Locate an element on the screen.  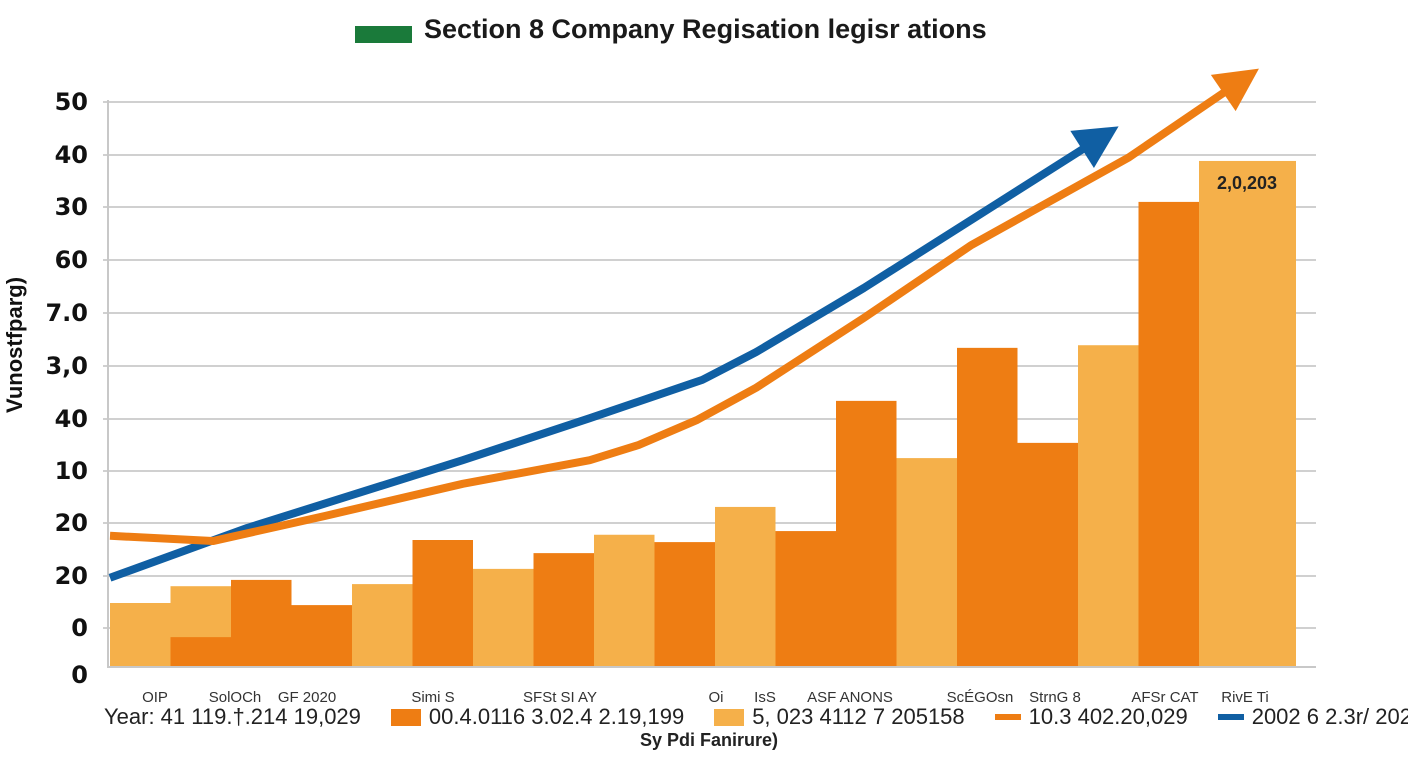
x-tick-label: Oi is located at coordinates (716, 697).